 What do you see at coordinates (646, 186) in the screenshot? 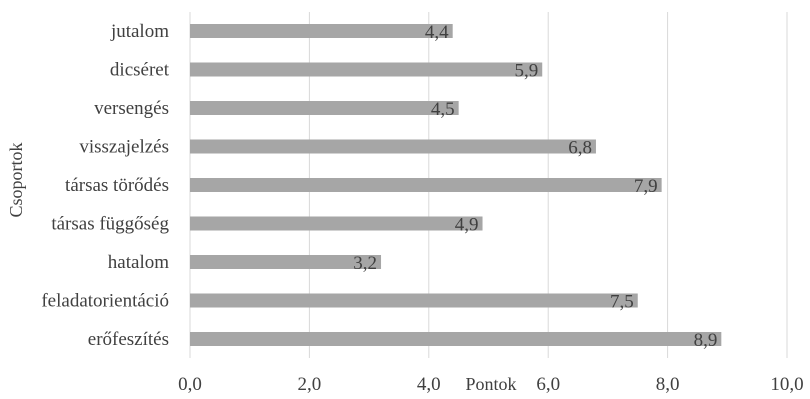
I see `data-label: 7,9` at bounding box center [646, 186].